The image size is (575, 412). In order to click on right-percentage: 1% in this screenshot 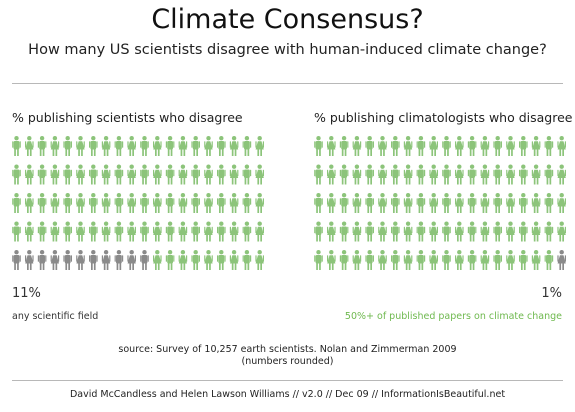, I will do `click(551, 293)`.